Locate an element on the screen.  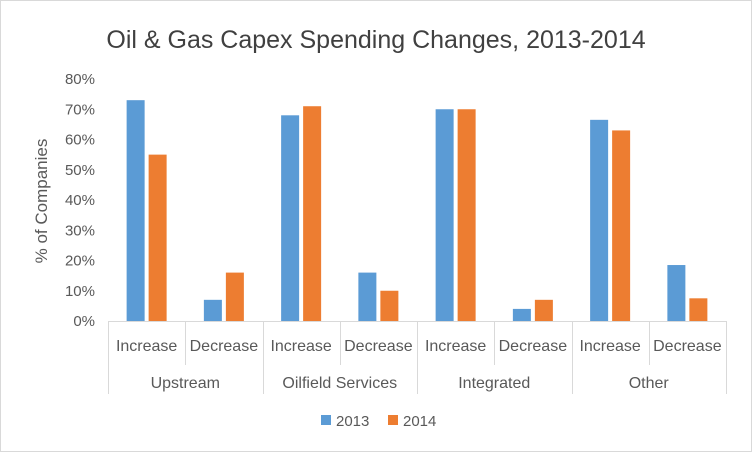
y-tick-label: 30% is located at coordinates (80, 230).